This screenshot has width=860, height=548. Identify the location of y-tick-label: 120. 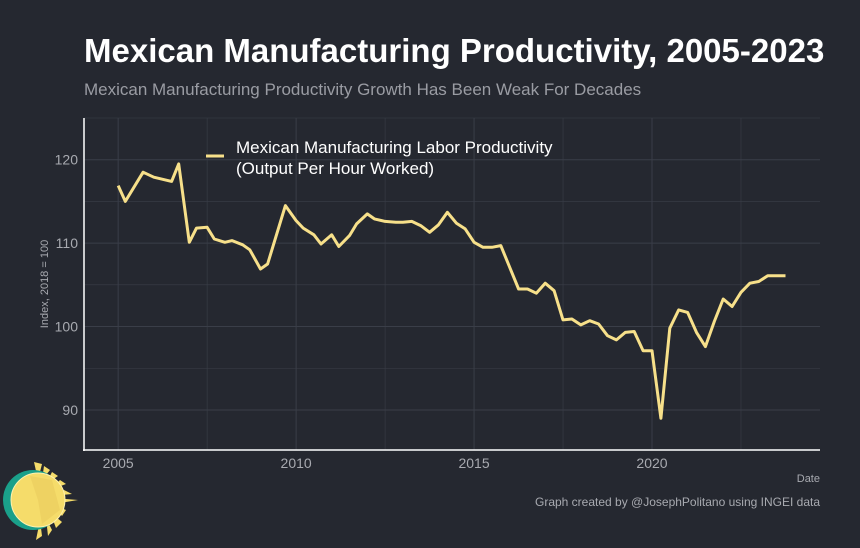
(67, 160).